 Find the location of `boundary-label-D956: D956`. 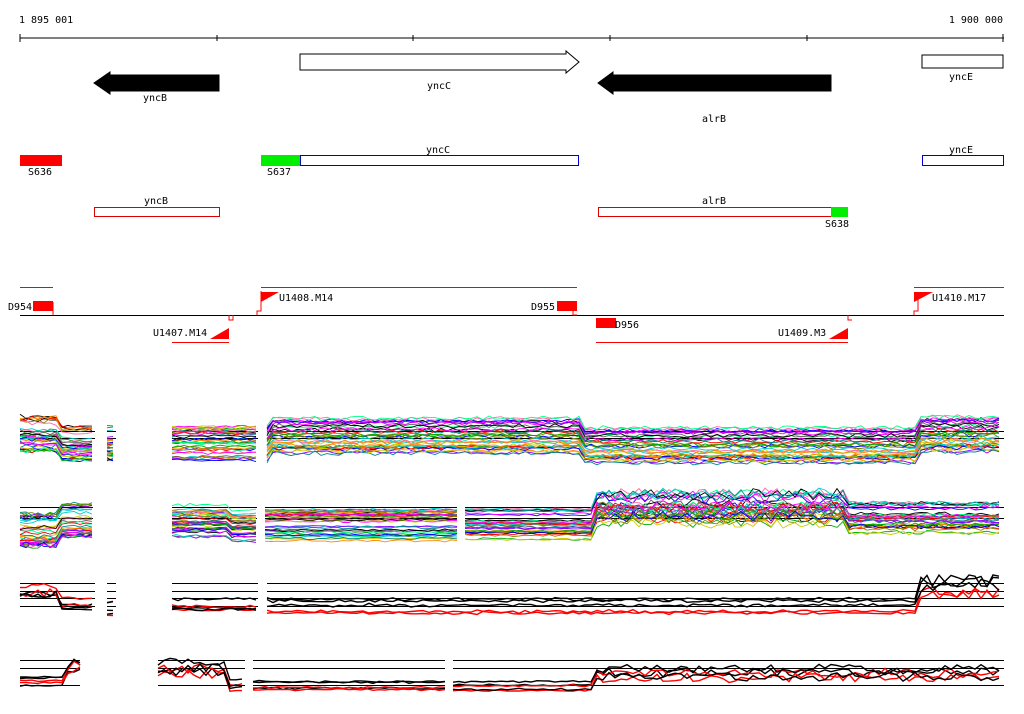

boundary-label-D956: D956 is located at coordinates (627, 325).